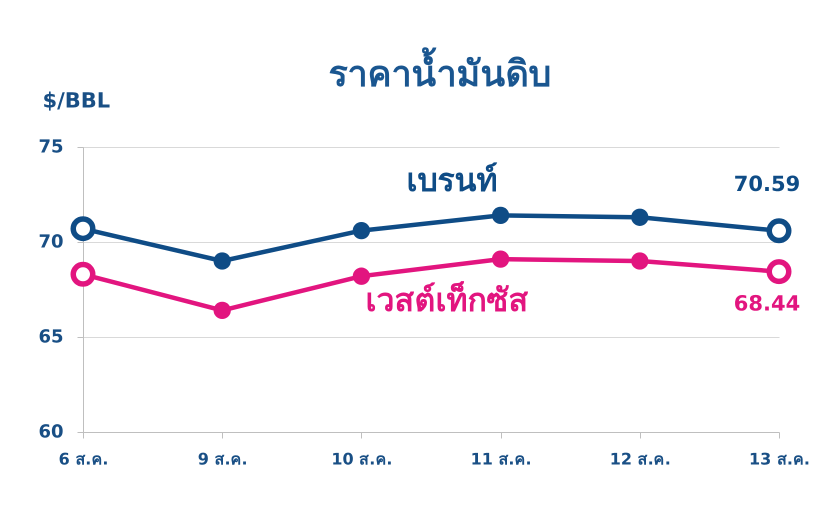 This screenshot has height=507, width=834. I want to click on x-tick-label: 13 ส.ค., so click(779, 459).